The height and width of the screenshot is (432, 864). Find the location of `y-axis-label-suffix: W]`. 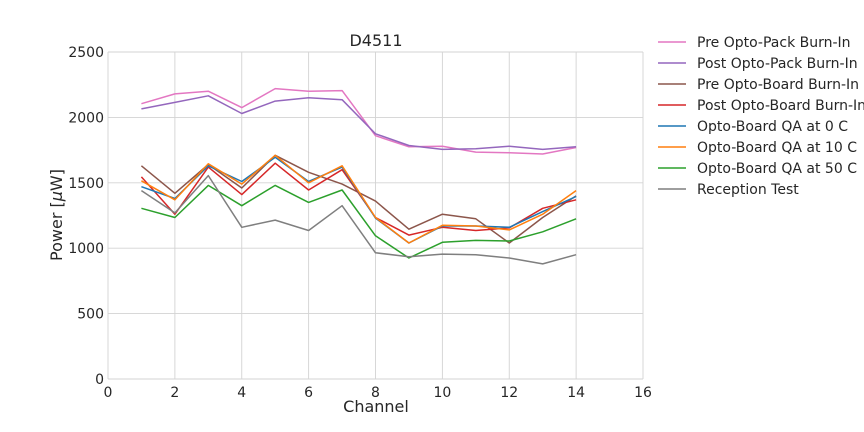

y-axis-label-suffix: W] is located at coordinates (56, 180).